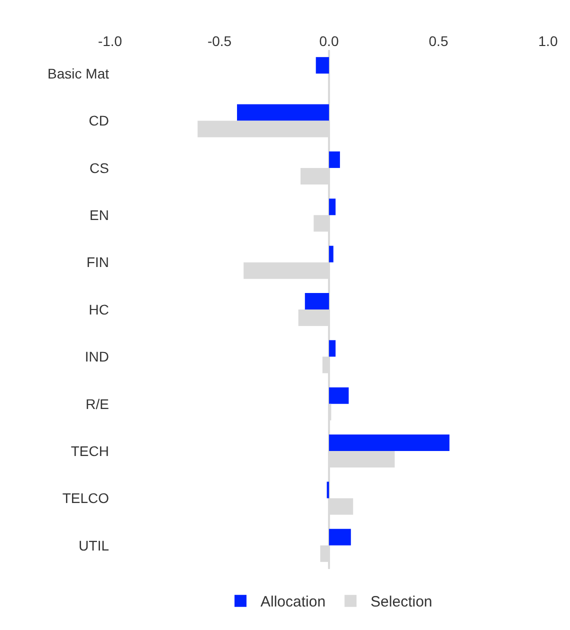  Describe the element at coordinates (99, 168) in the screenshot. I see `y-tick-label: CS` at that location.